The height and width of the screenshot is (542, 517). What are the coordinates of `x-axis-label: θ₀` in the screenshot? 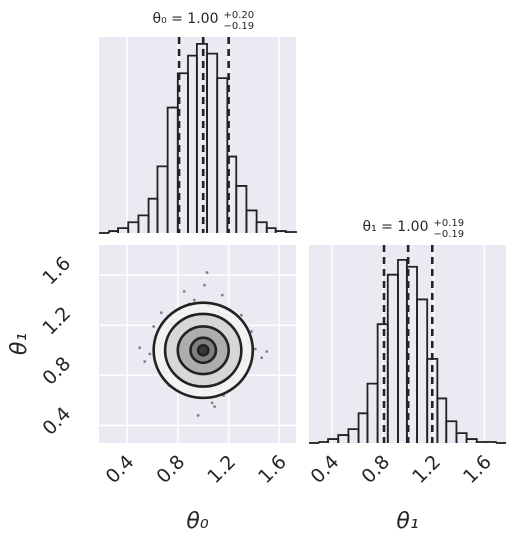 It's located at (197, 521).